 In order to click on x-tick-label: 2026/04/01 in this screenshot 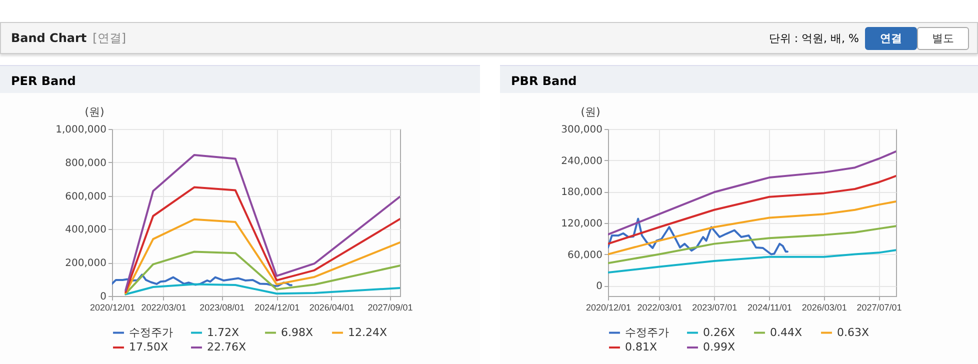, I will do `click(331, 307)`.